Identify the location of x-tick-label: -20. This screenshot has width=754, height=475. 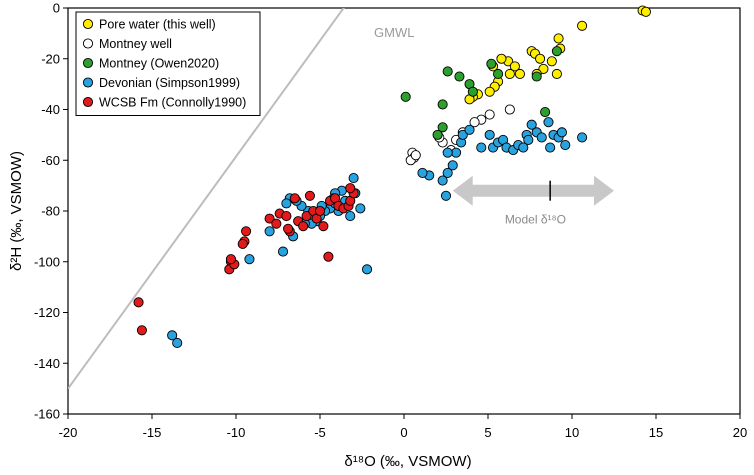
(68, 432).